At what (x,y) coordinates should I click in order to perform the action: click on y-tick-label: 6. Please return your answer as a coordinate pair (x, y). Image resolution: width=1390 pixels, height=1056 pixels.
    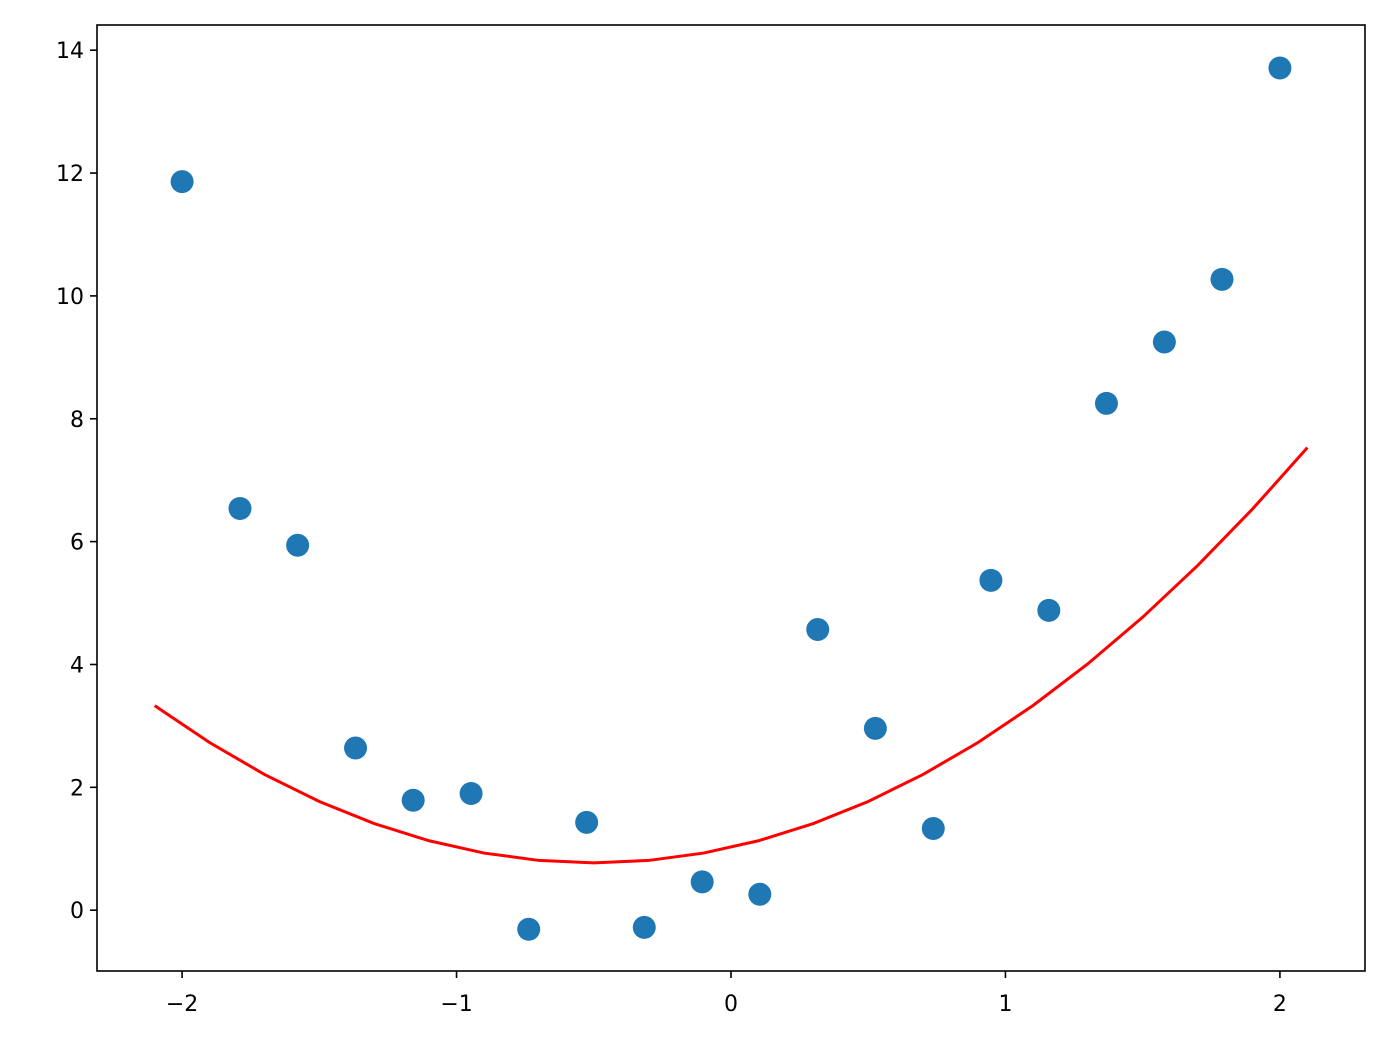
    Looking at the image, I should click on (77, 543).